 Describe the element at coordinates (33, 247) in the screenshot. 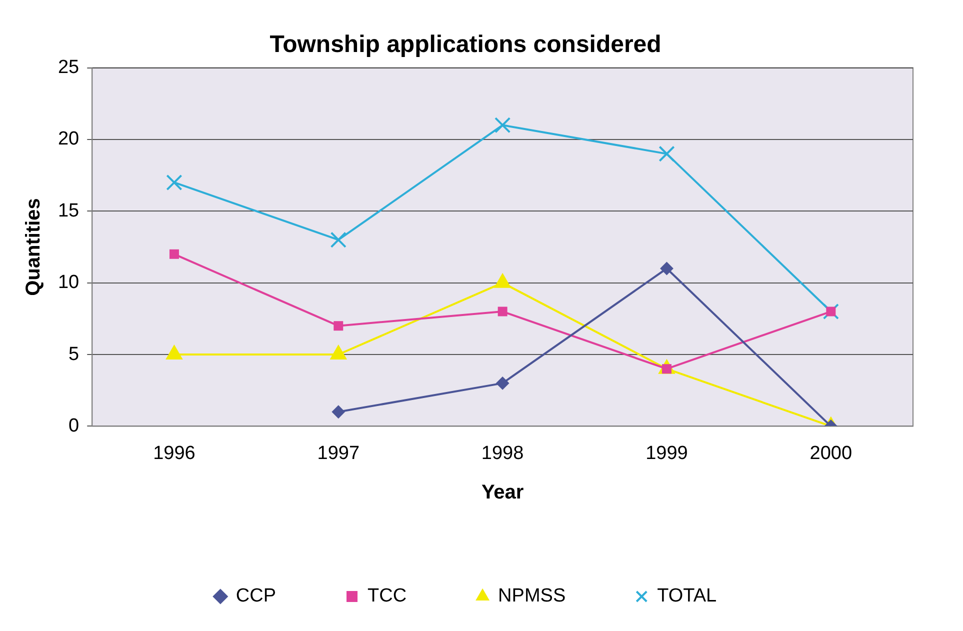

I see `y-axis-title: Quantities` at that location.